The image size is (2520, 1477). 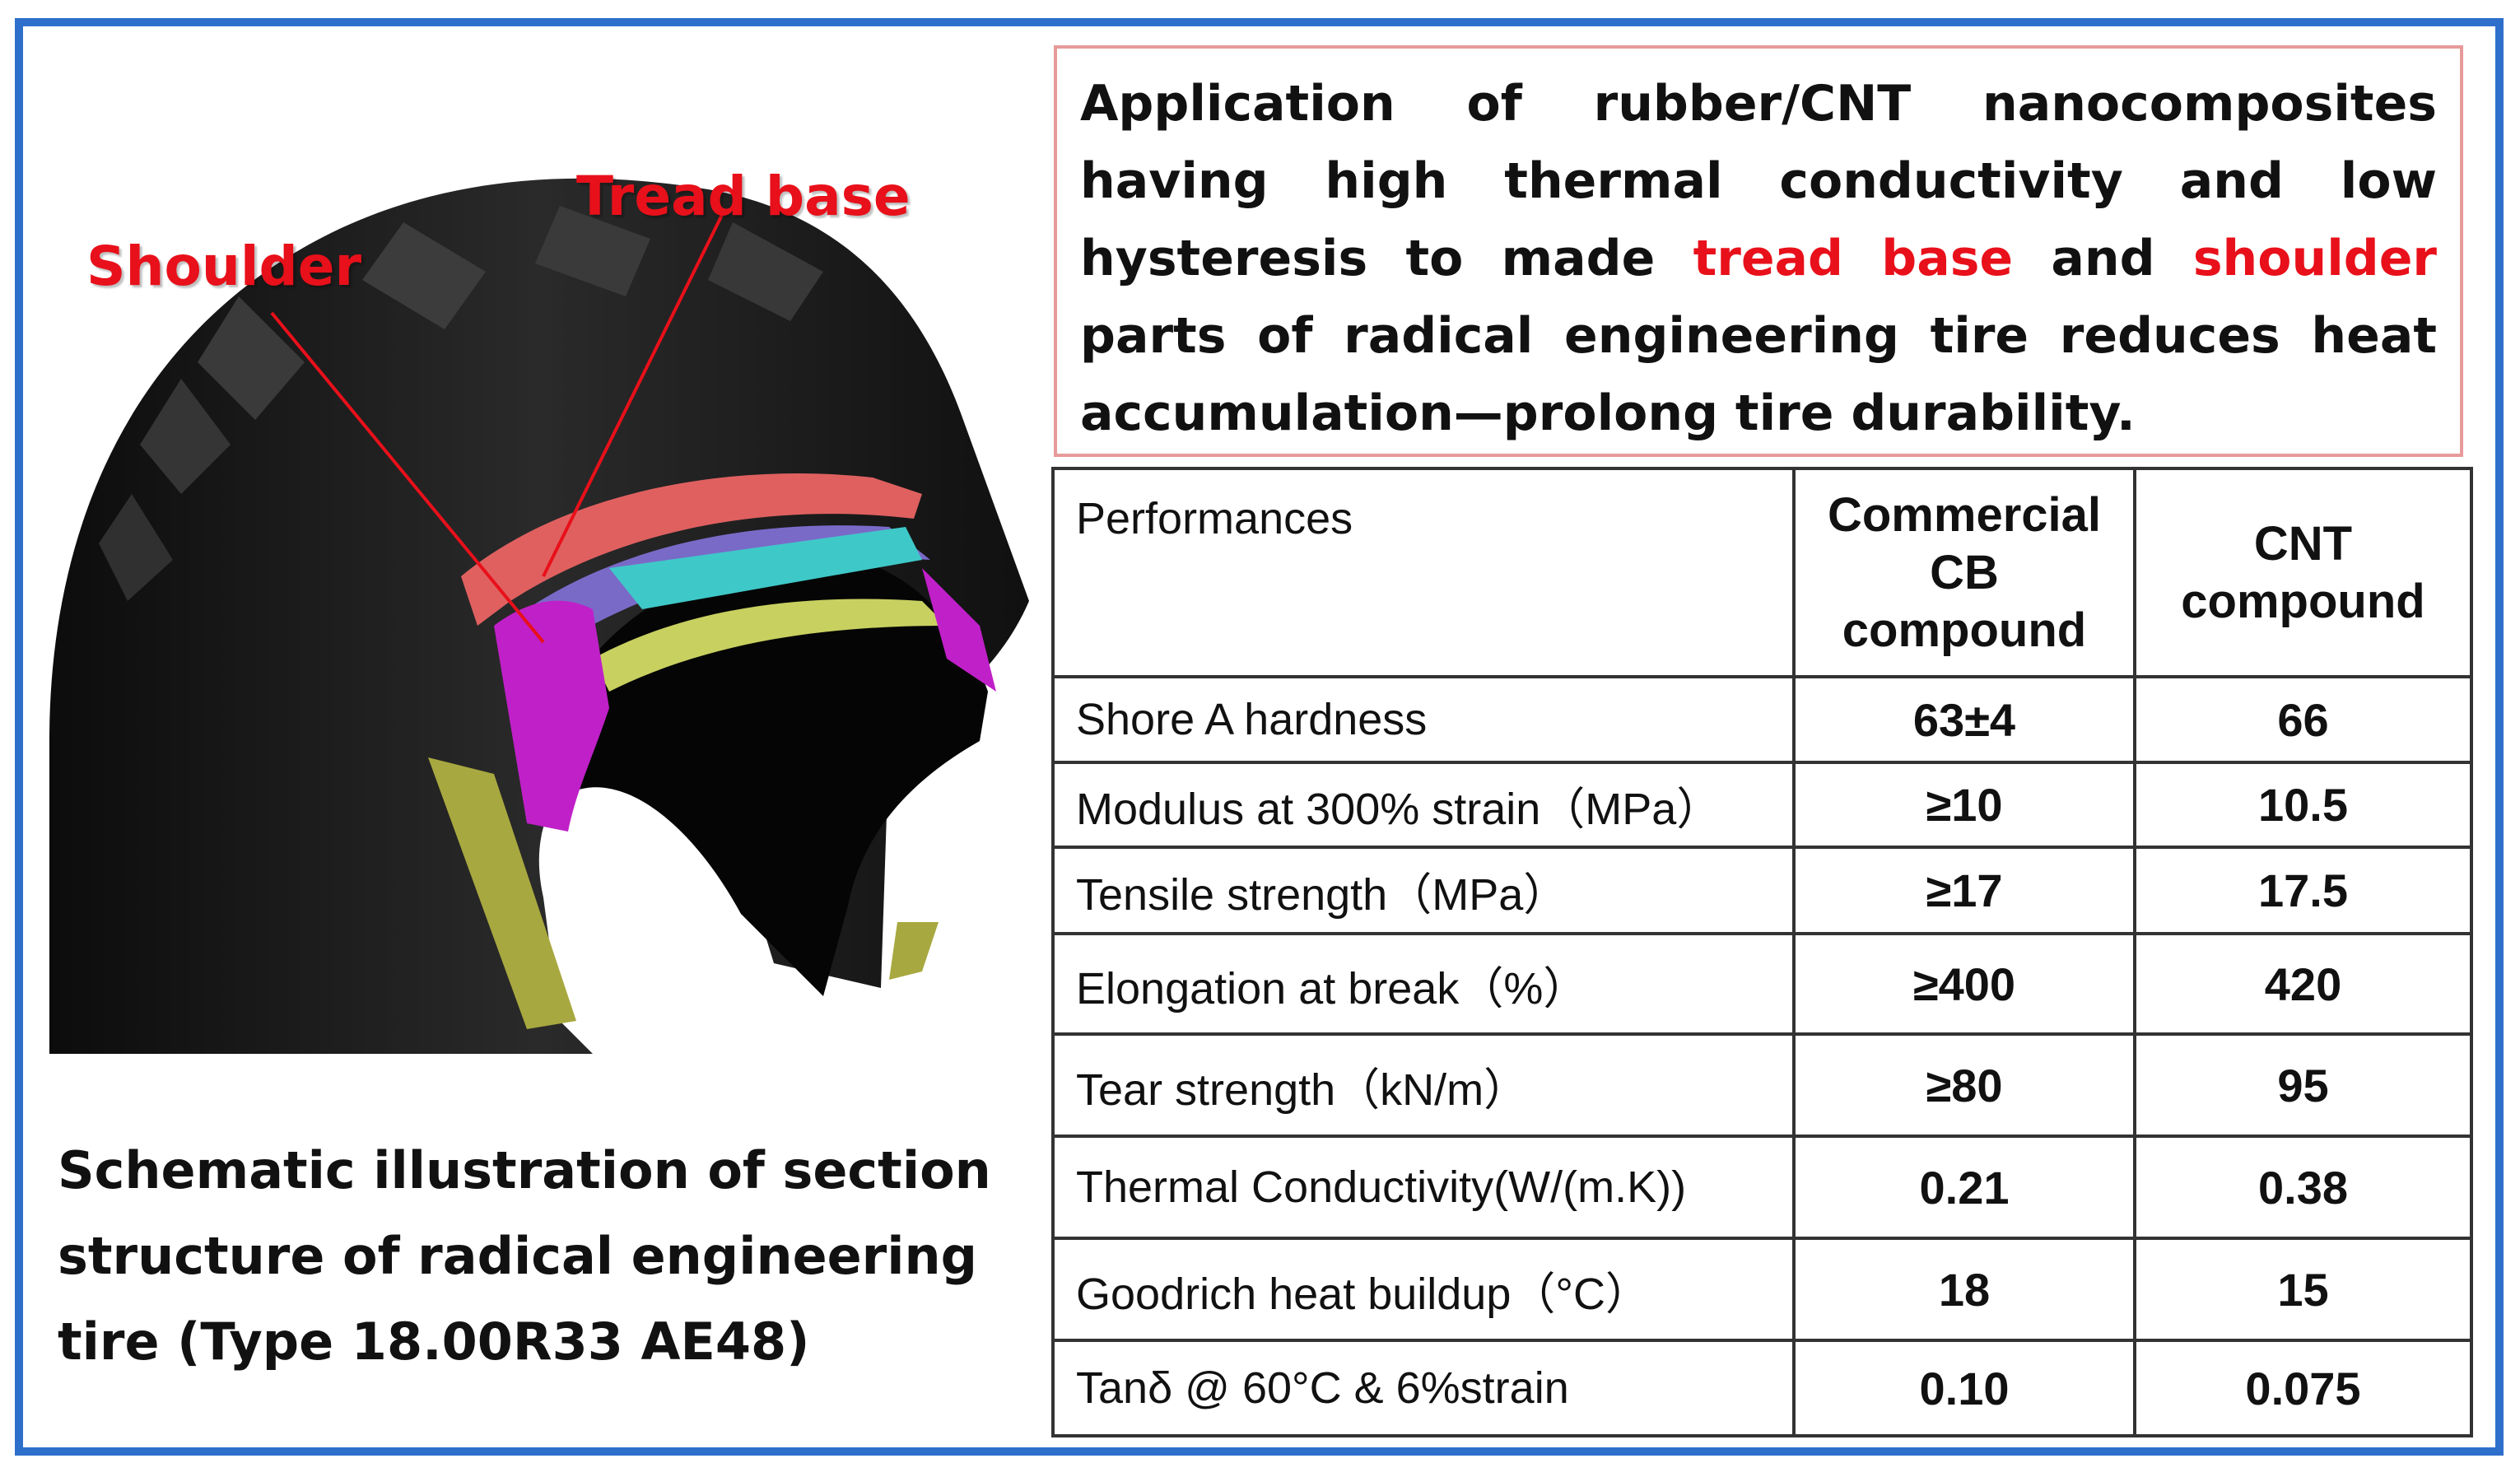 I want to click on row-cb-value: ≥400, so click(x=1964, y=984).